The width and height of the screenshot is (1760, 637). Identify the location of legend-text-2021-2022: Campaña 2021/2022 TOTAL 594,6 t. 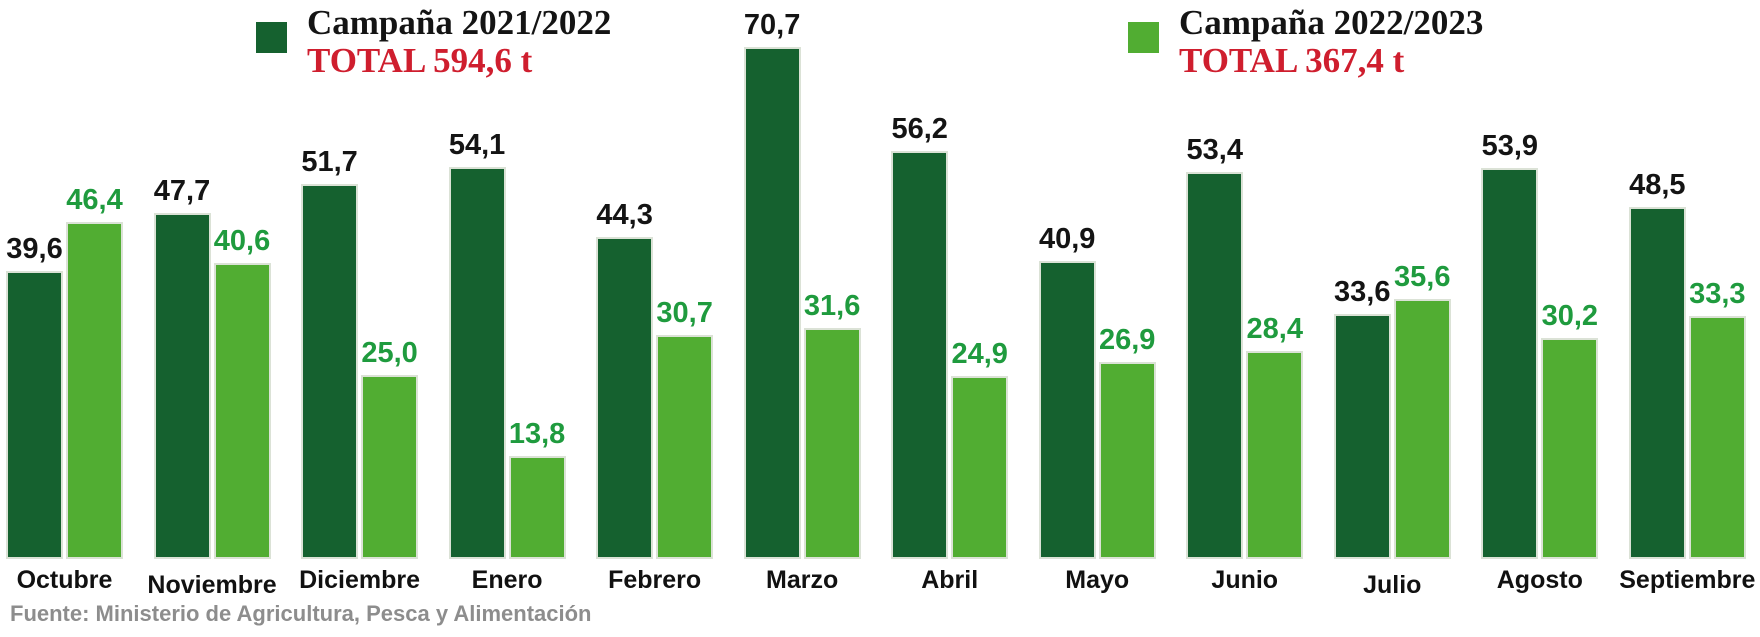
(459, 42).